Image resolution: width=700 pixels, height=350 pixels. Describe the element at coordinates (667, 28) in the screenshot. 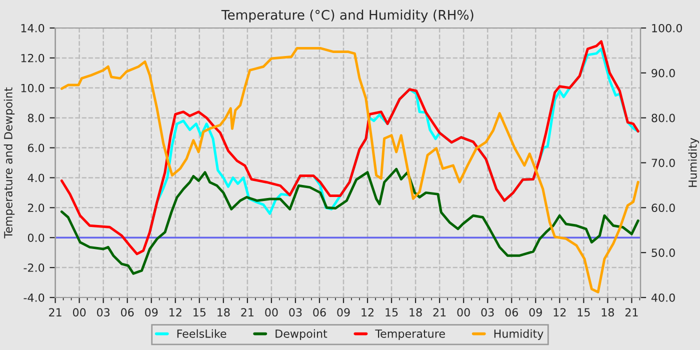

I see `y2-tick-label: 100.0` at that location.